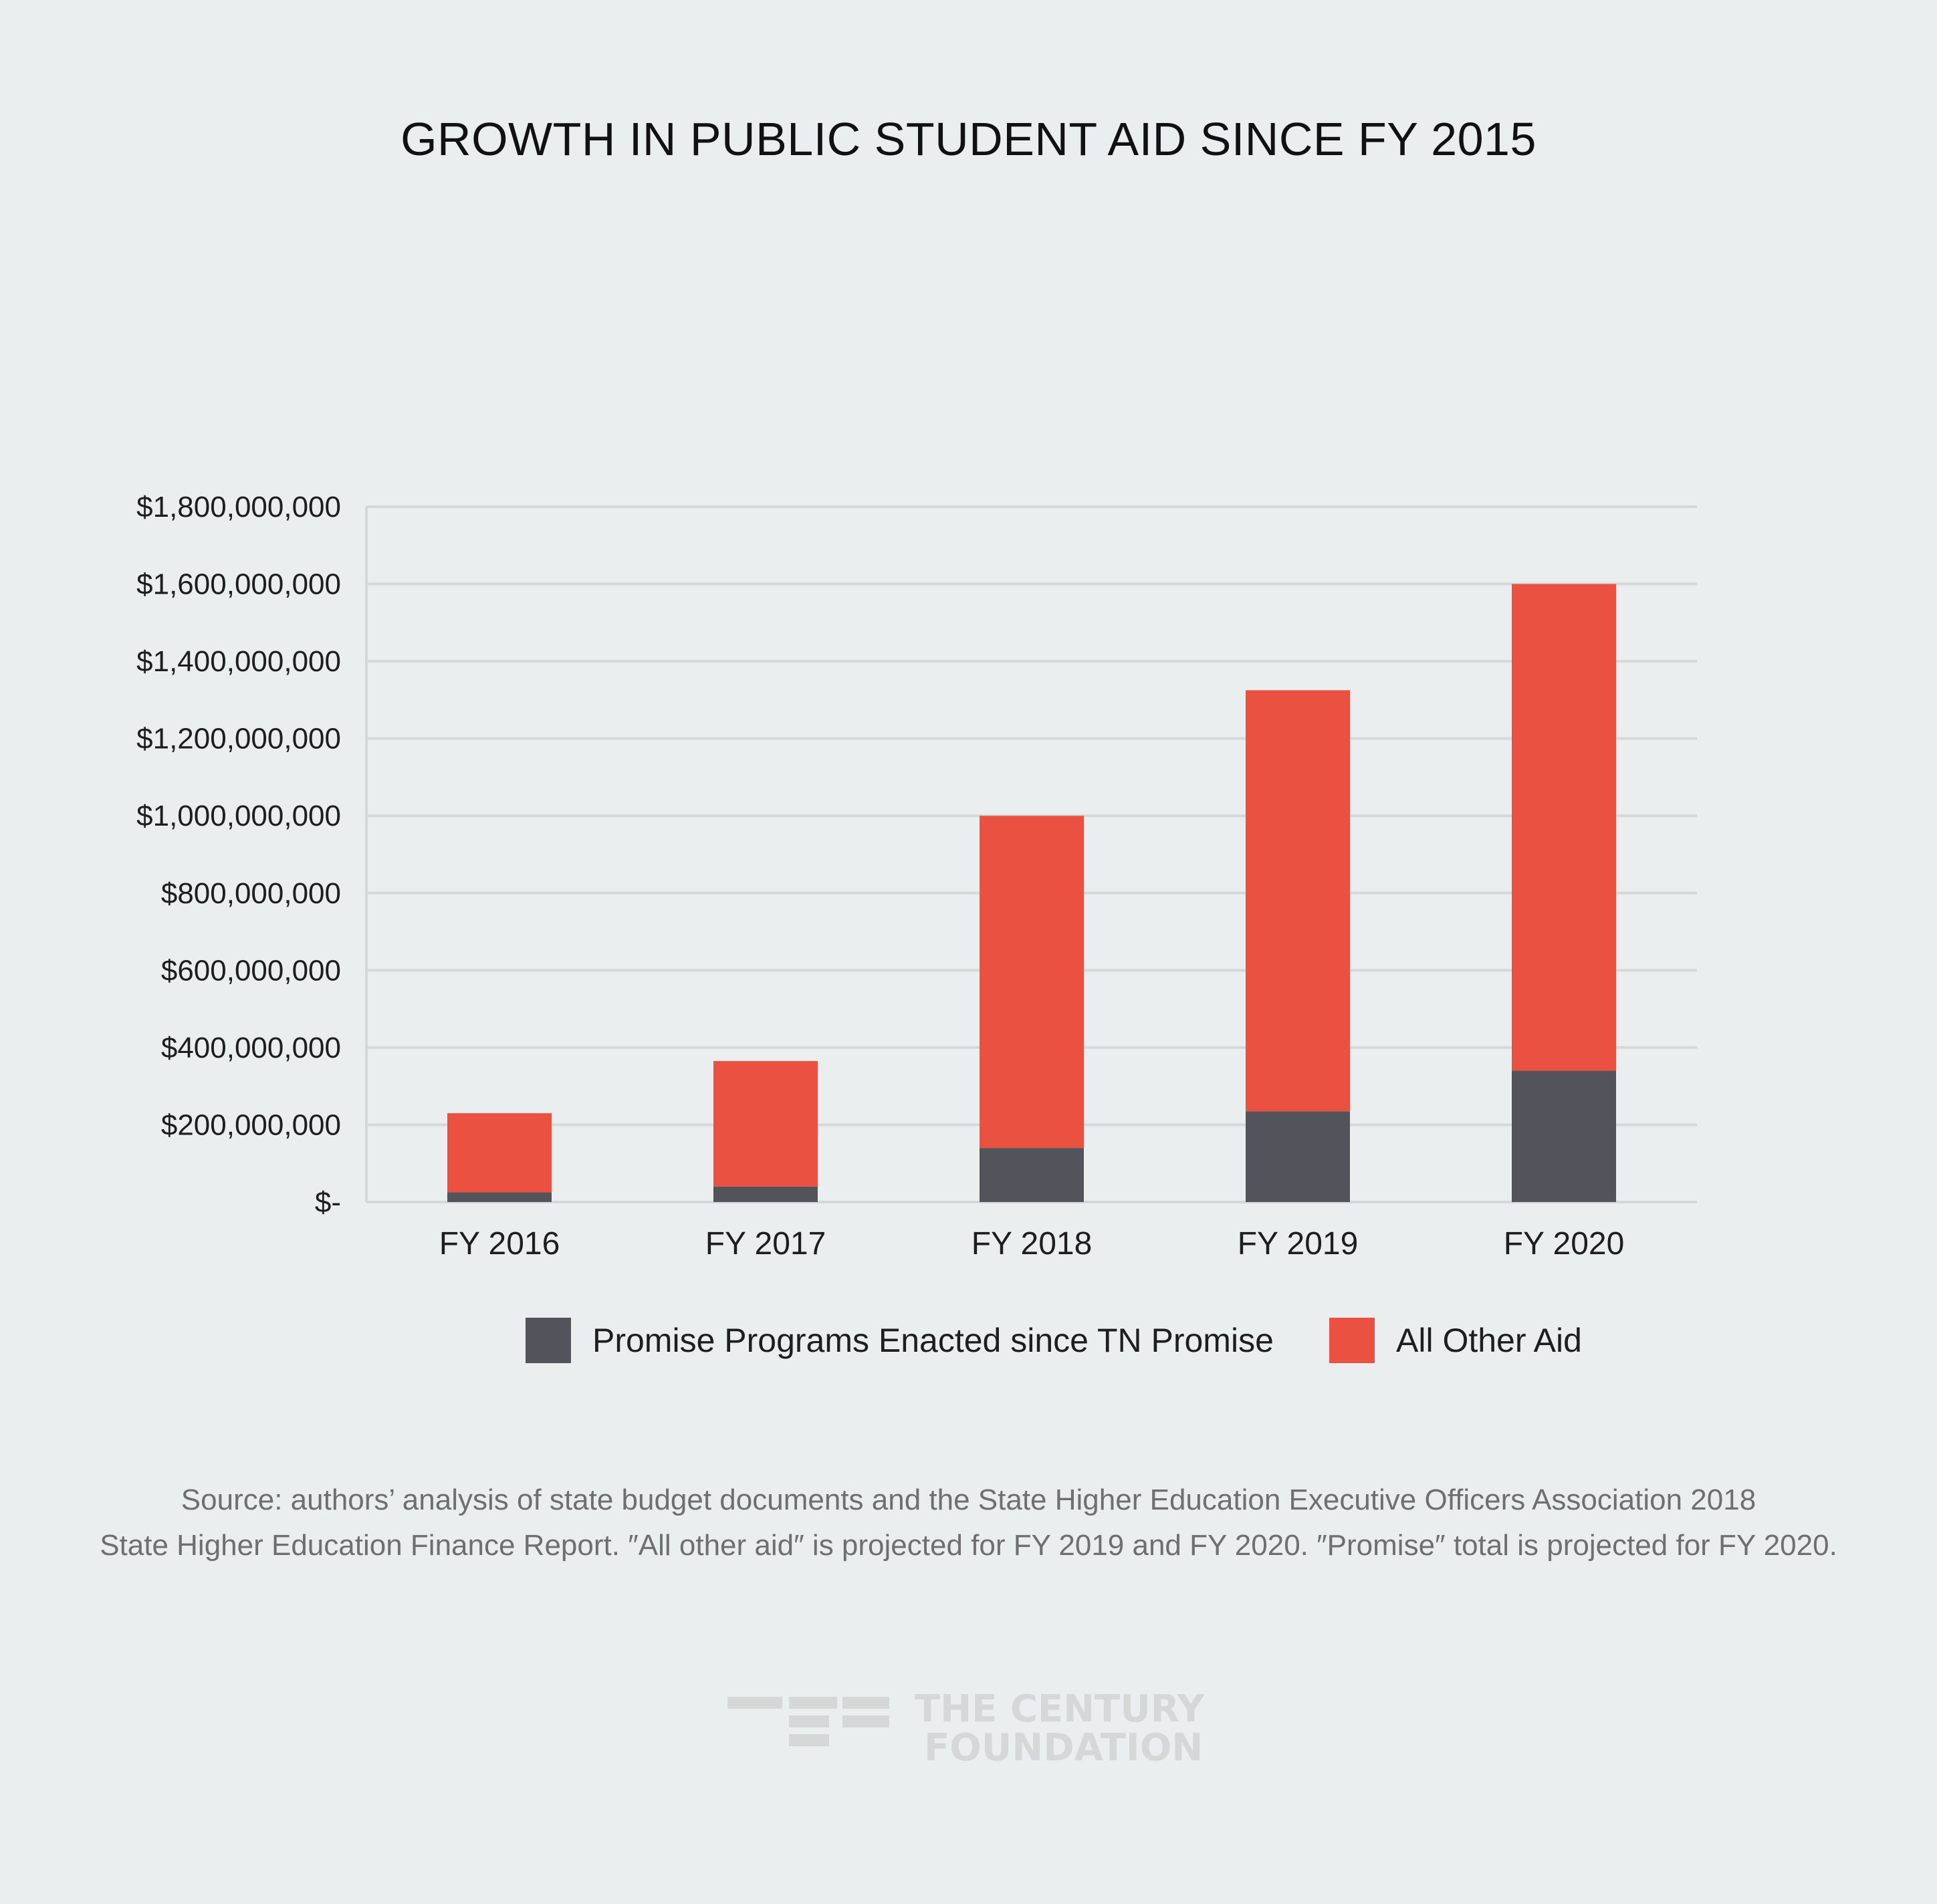  I want to click on y-tick-label: $1,200,000,000, so click(238, 739).